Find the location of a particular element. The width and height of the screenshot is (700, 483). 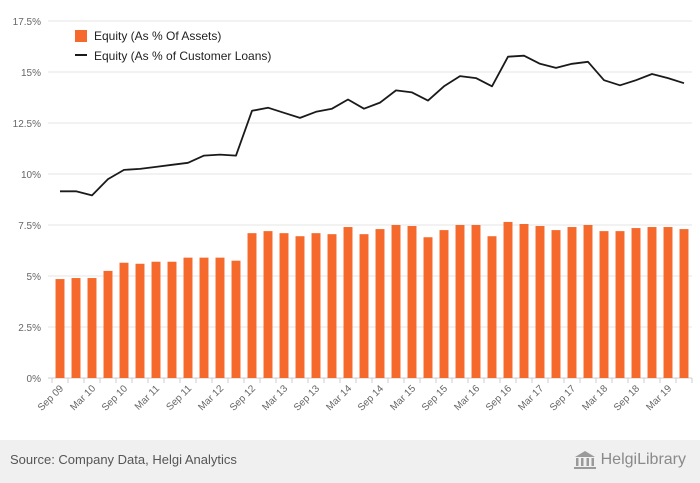

legend-label-line: Equity (As % of Customer Loans) is located at coordinates (182, 56).